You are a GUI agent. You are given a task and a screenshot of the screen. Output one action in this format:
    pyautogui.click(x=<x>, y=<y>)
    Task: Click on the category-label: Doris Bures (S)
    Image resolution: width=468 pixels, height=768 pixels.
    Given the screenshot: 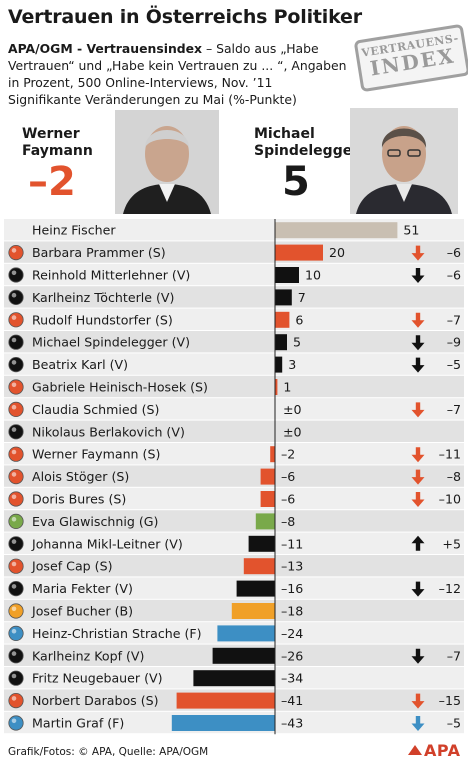 What is the action you would take?
    pyautogui.click(x=79, y=499)
    